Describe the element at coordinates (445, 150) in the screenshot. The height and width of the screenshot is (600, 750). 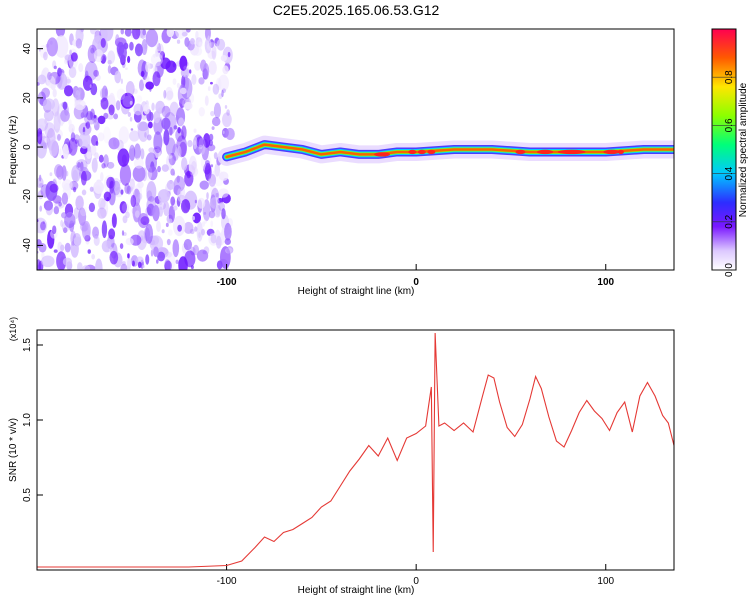
I see `heatmap-ridge-layer` at that location.